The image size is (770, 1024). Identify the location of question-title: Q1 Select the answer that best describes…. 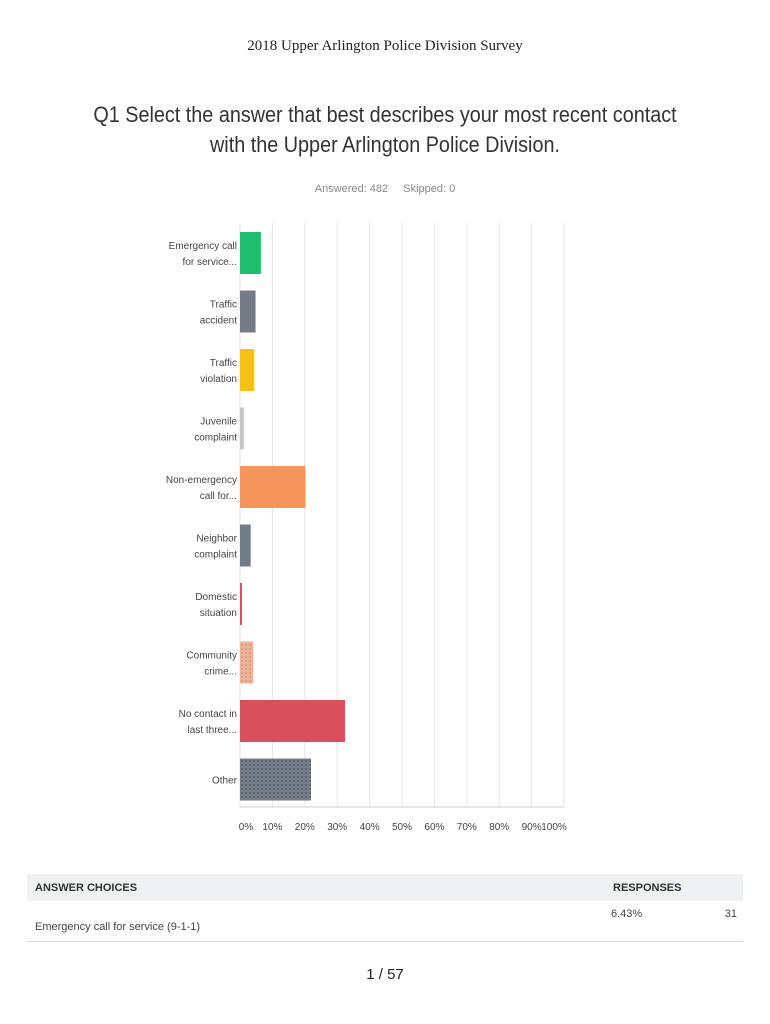
(385, 129).